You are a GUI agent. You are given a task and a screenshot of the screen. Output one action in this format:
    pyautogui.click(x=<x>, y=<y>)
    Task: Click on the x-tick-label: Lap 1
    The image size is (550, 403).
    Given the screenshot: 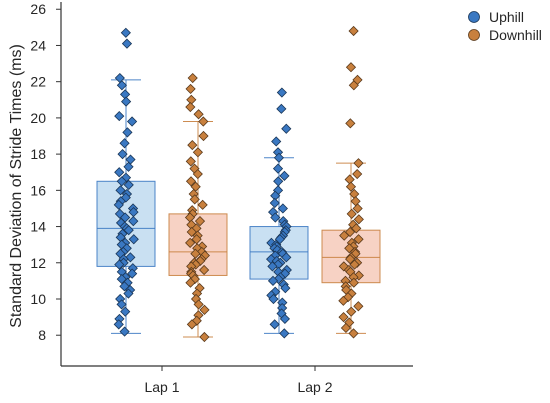 What is the action you would take?
    pyautogui.click(x=161, y=387)
    